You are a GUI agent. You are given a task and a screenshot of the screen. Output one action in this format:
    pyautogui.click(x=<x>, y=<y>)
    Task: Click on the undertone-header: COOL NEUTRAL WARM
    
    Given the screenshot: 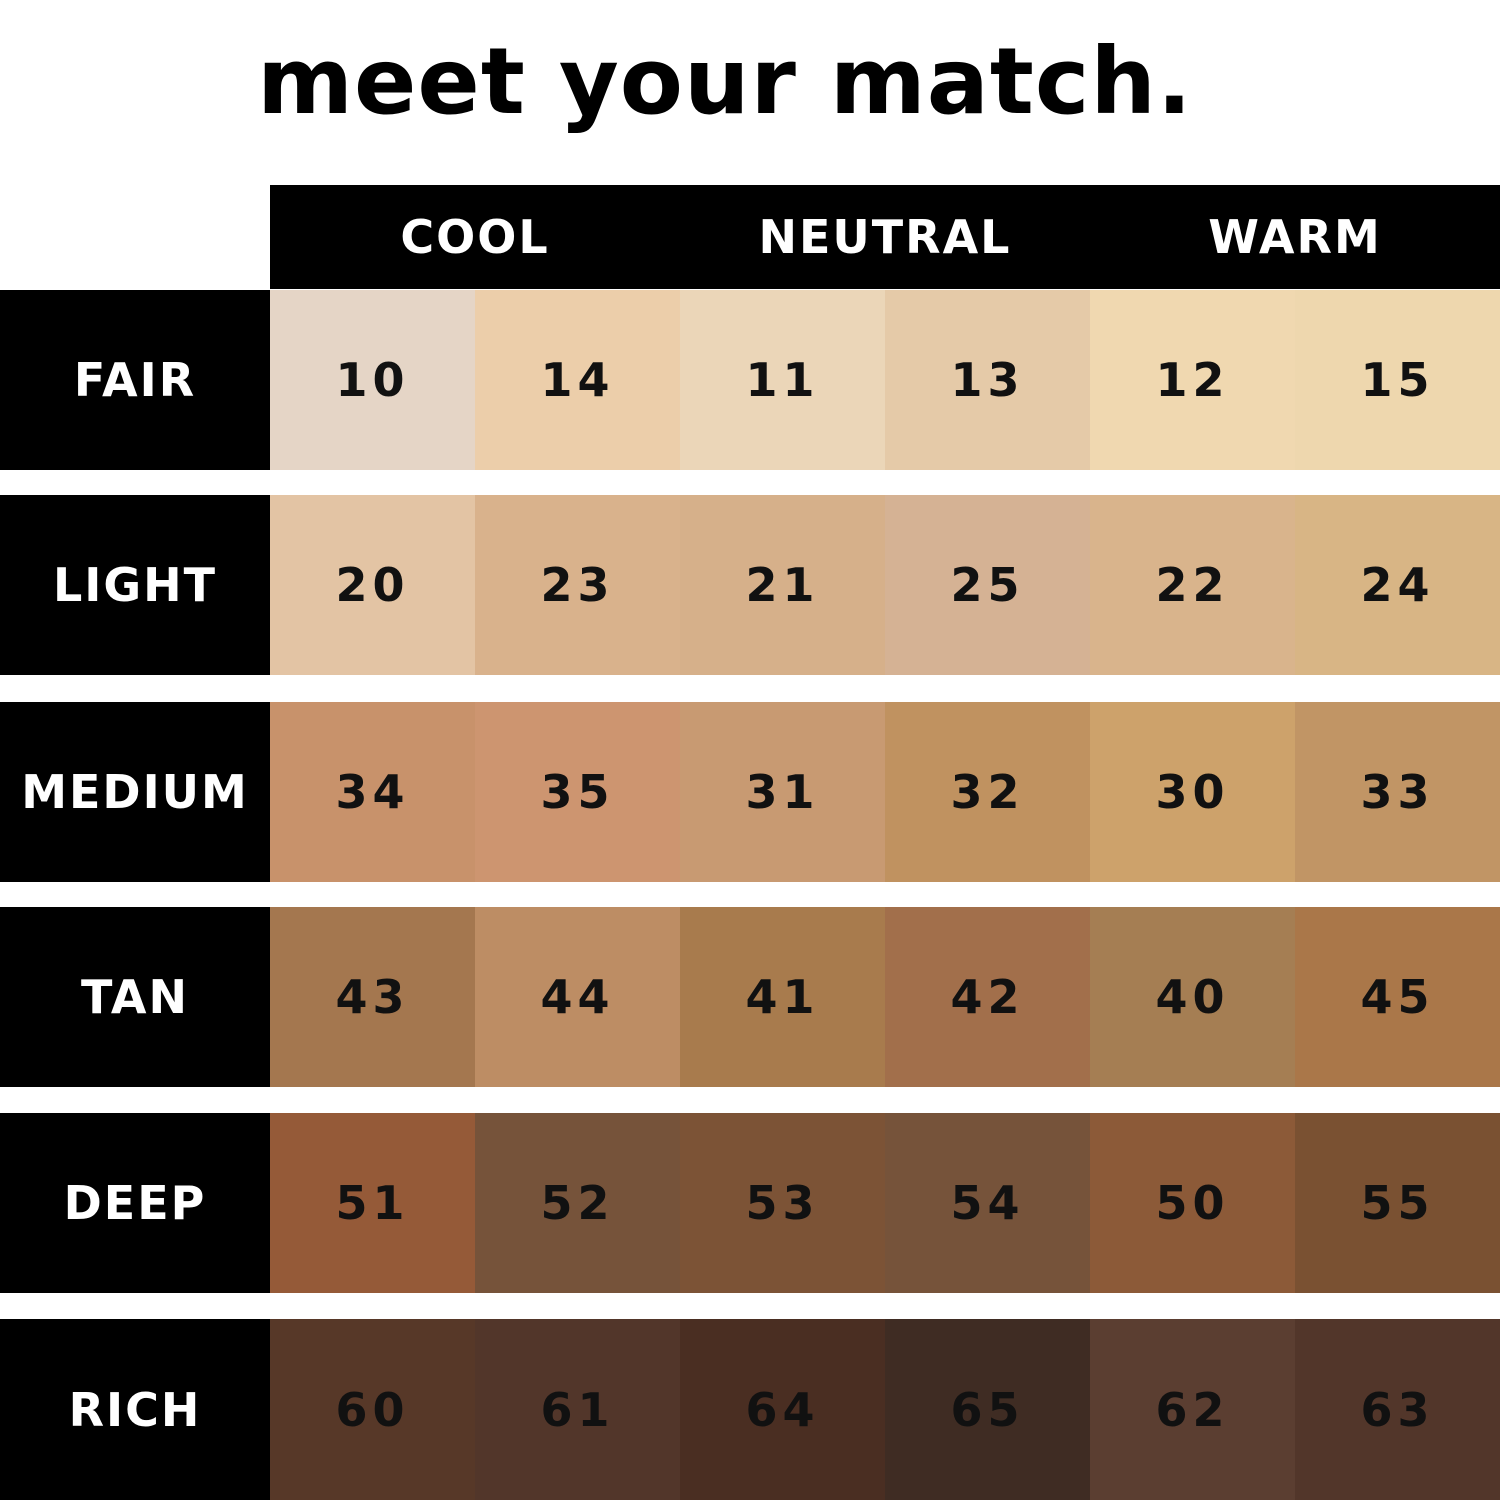 What is the action you would take?
    pyautogui.click(x=885, y=237)
    